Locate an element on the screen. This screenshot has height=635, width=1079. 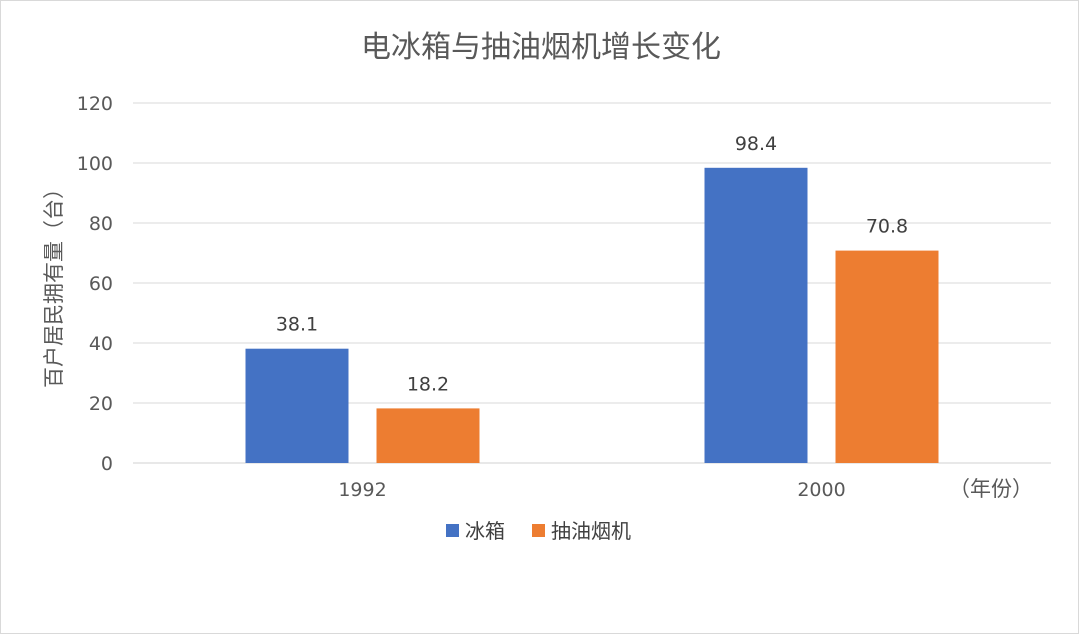
y-tick-label: 40 is located at coordinates (101, 344).